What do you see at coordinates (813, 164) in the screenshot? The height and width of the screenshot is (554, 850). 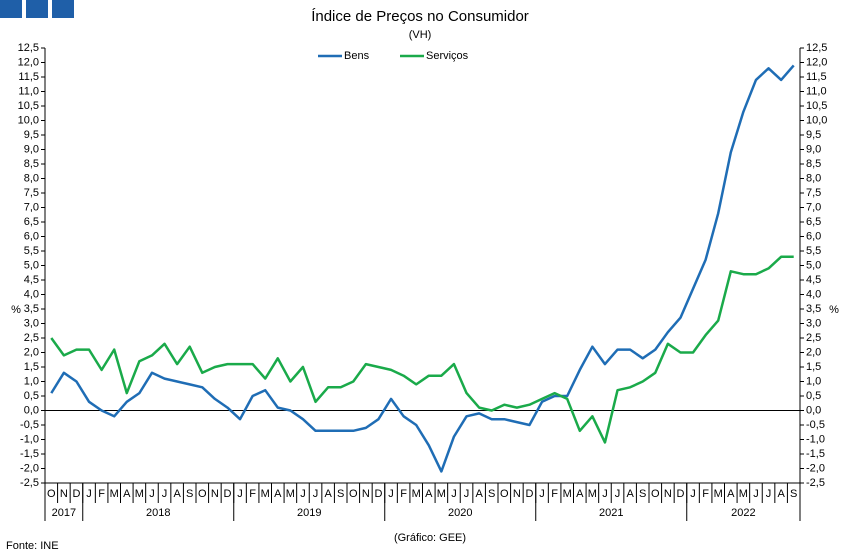 I see `y2-tick-label: 8,5` at bounding box center [813, 164].